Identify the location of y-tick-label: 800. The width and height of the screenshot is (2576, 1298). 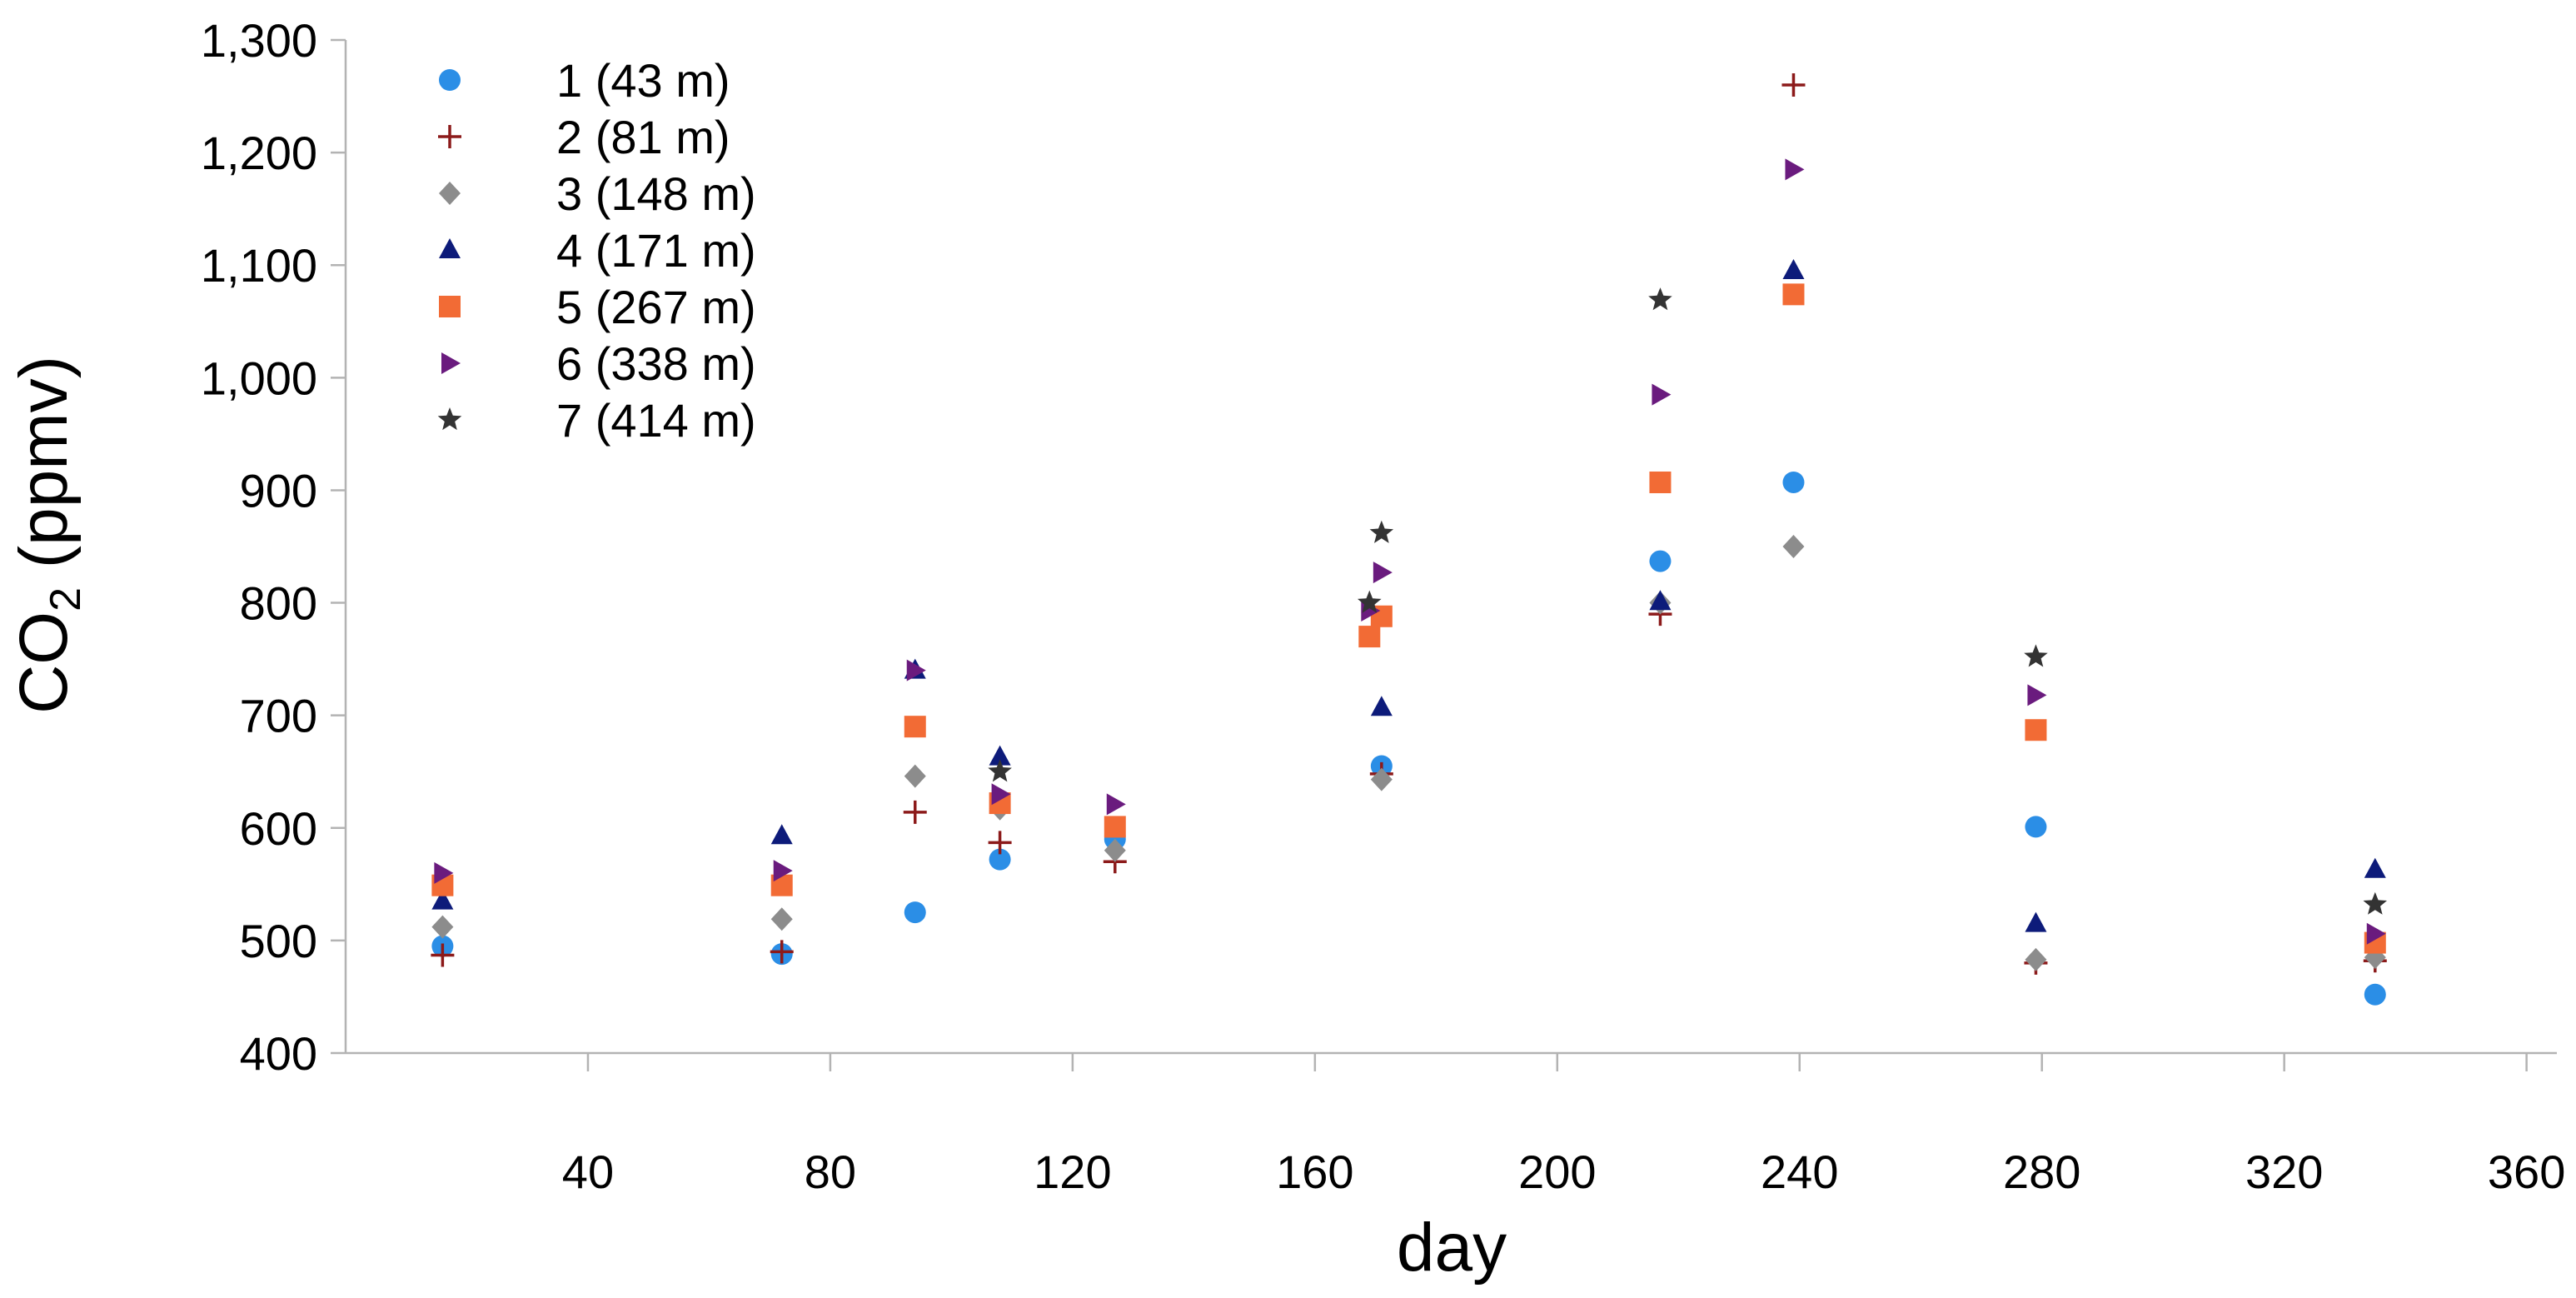
(278, 603).